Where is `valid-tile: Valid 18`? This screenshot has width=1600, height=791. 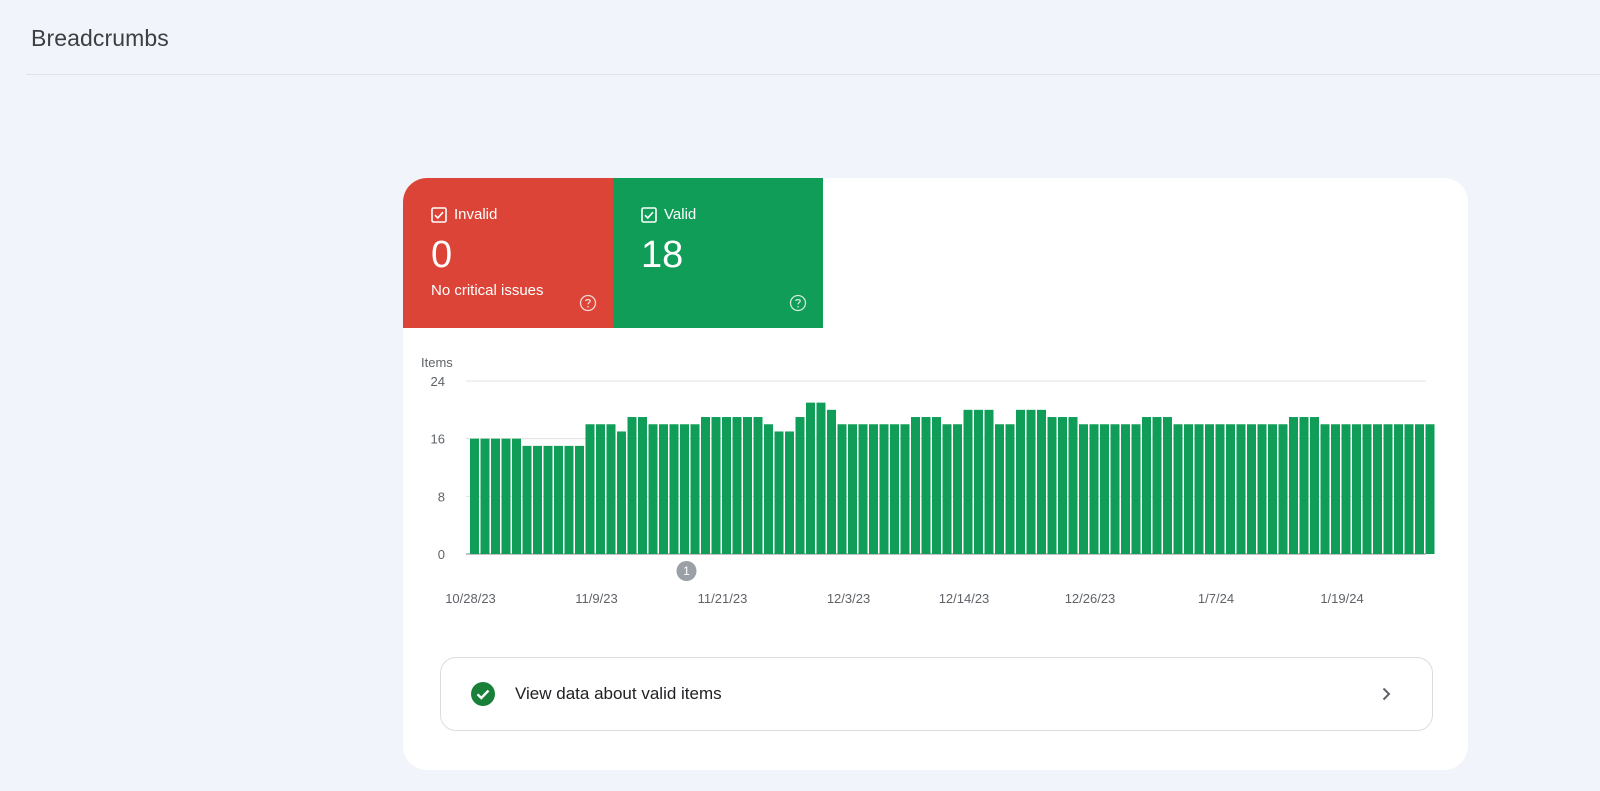 valid-tile: Valid 18 is located at coordinates (718, 253).